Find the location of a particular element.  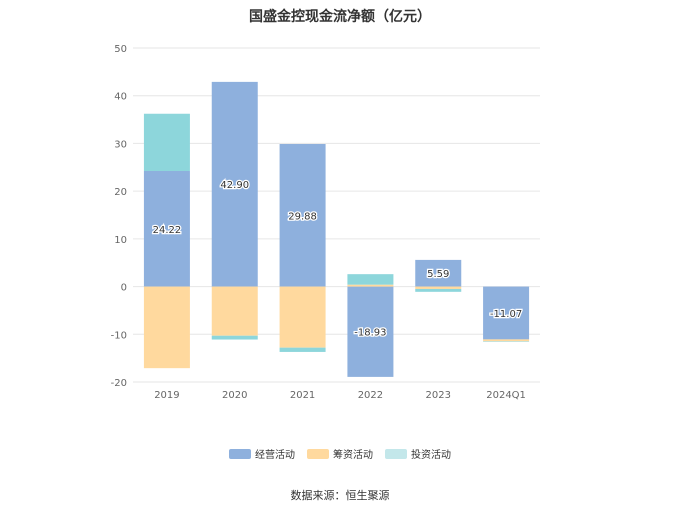

data-label: 24.22 is located at coordinates (167, 230).